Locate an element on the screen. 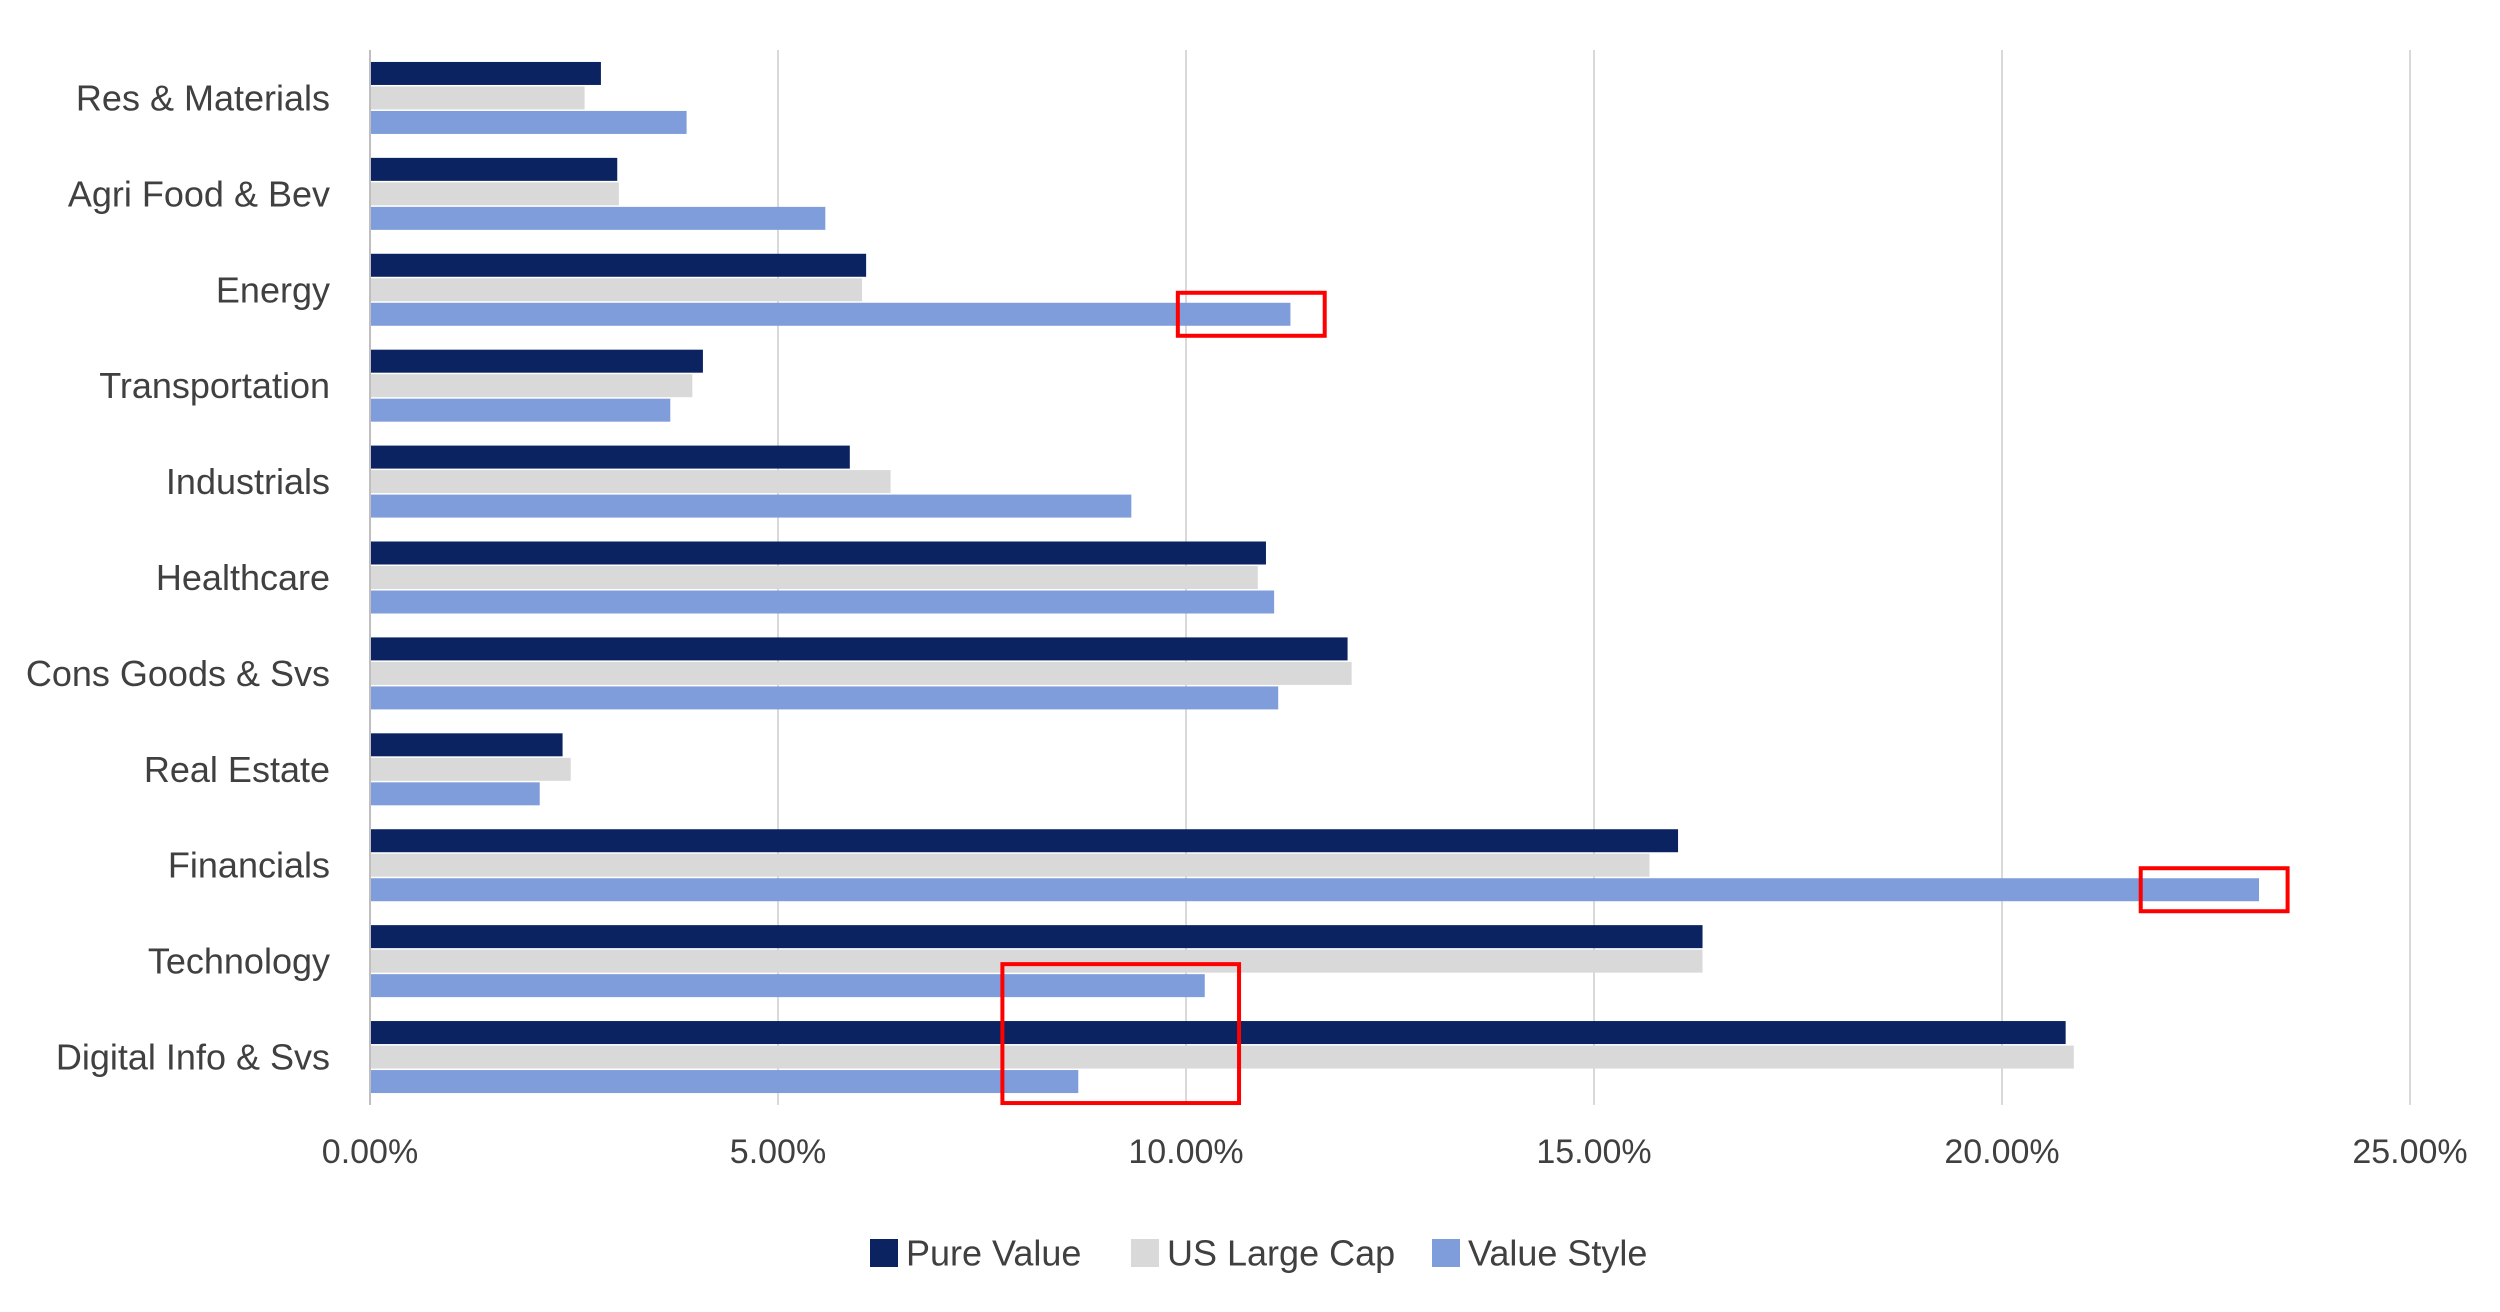 This screenshot has height=1312, width=2500. x-tick-label: 15.00% is located at coordinates (1593, 1152).